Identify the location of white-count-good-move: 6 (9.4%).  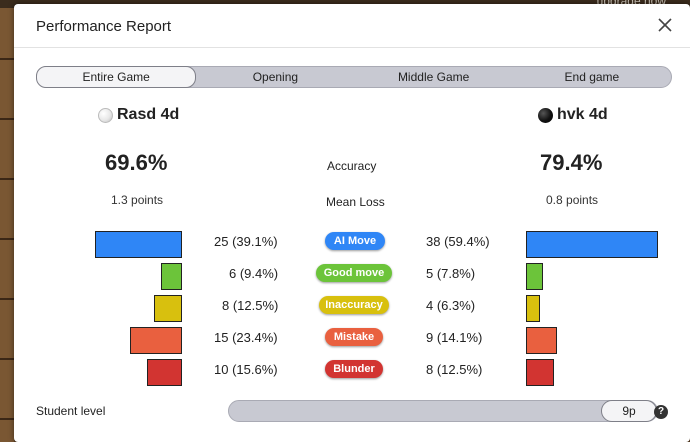
(254, 273).